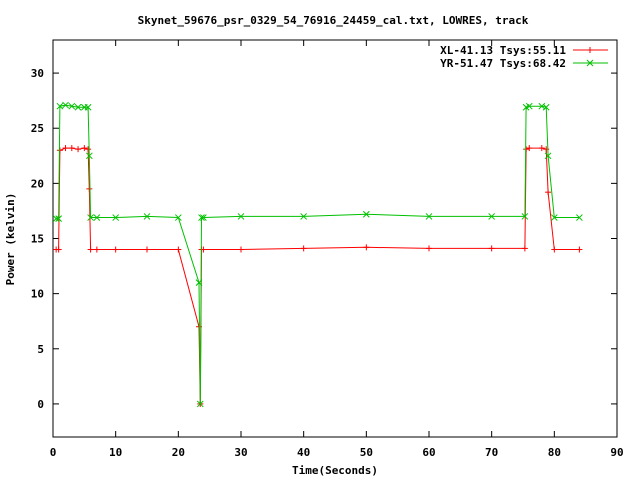  What do you see at coordinates (503, 63) in the screenshot?
I see `legend-label: YR-51.47 Tsys:68.42` at bounding box center [503, 63].